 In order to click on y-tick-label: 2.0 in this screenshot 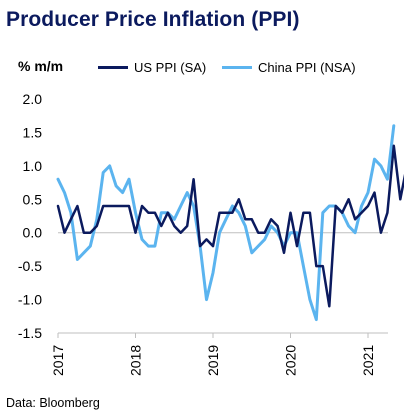, I will do `click(33, 99)`.